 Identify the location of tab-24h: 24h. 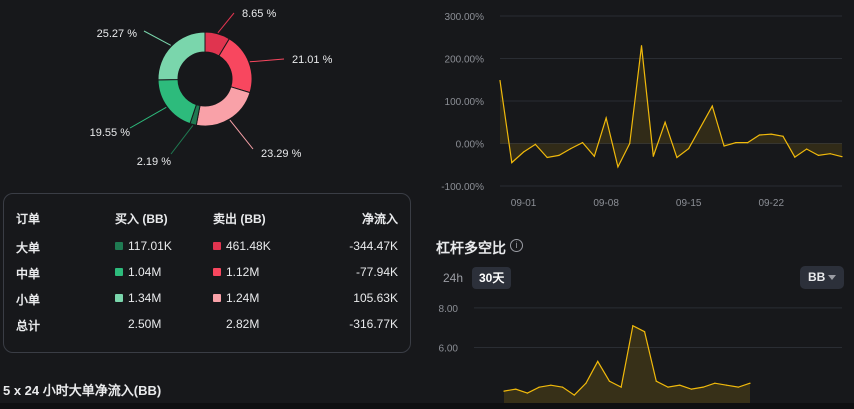
(453, 278).